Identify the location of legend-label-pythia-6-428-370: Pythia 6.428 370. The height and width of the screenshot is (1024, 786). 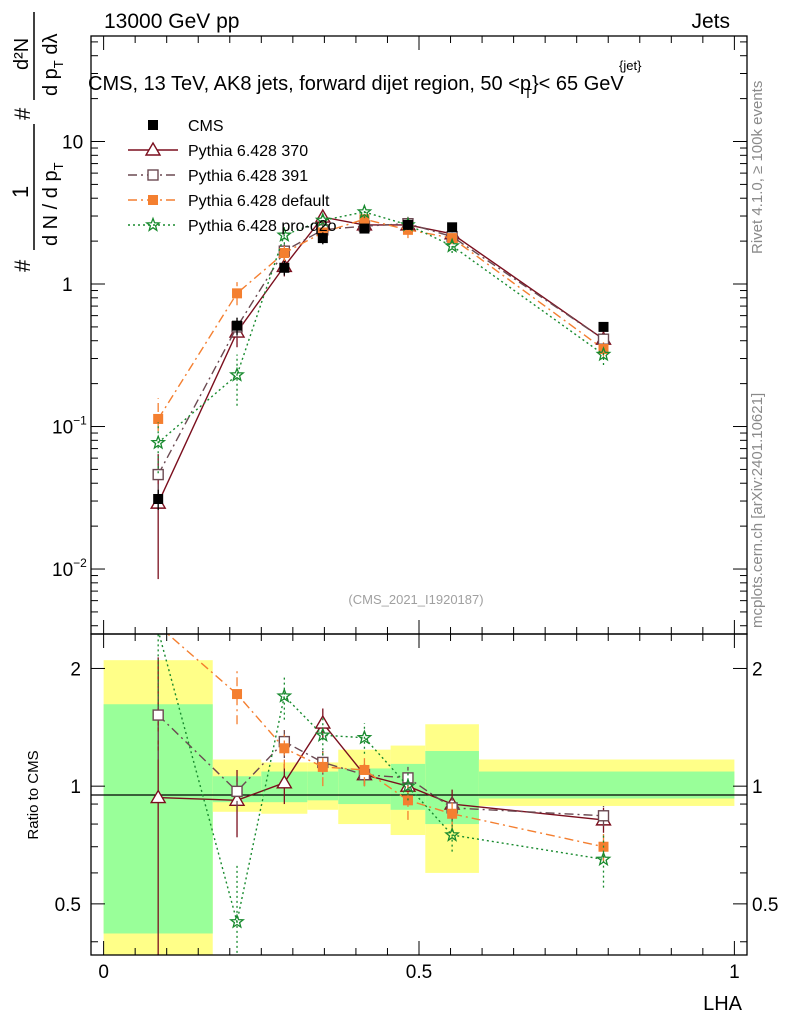
(248, 151).